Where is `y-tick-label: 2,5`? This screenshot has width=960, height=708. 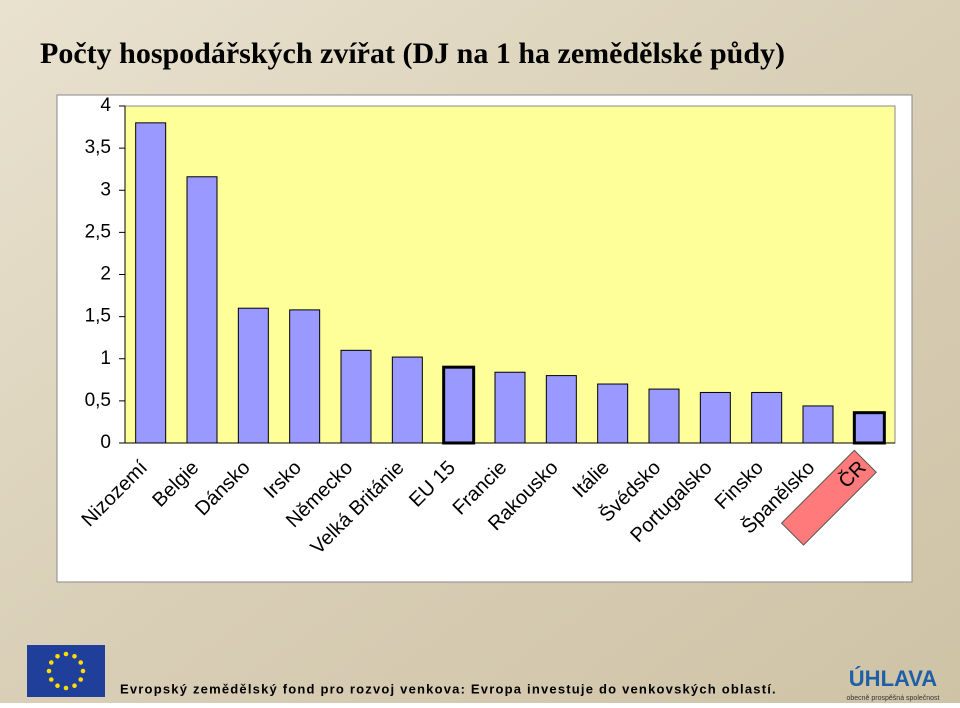
y-tick-label: 2,5 is located at coordinates (98, 231).